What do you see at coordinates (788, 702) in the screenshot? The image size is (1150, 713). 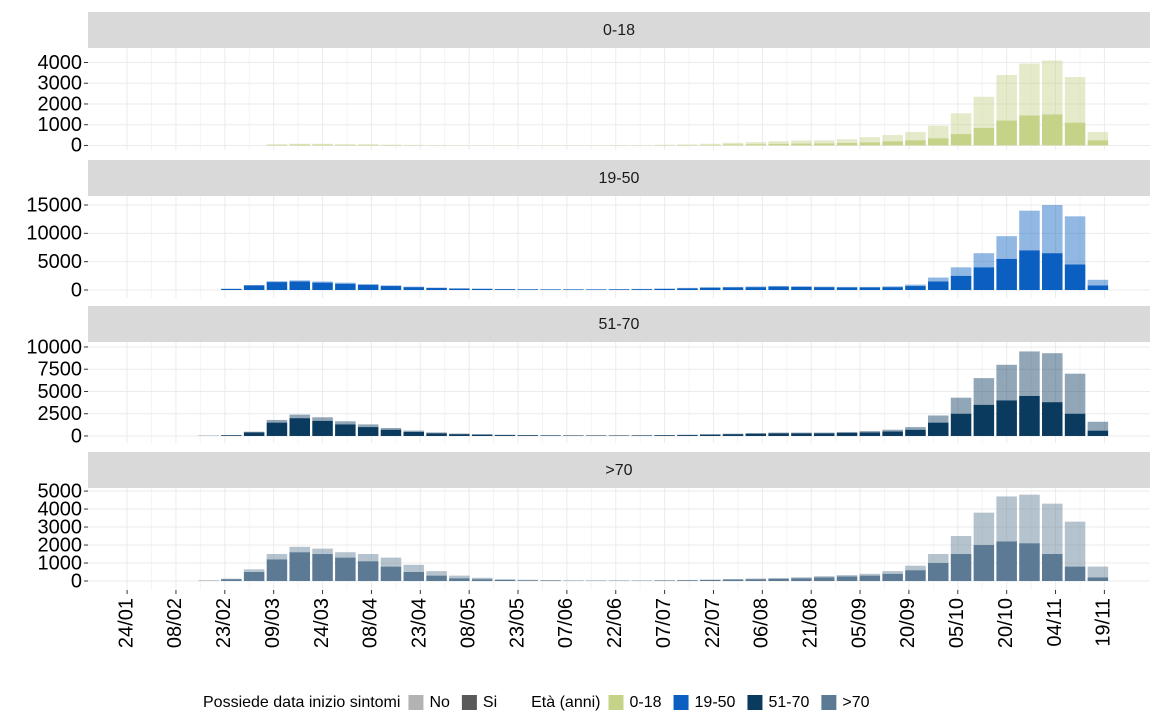 I see `legend-label: 51-70` at bounding box center [788, 702].